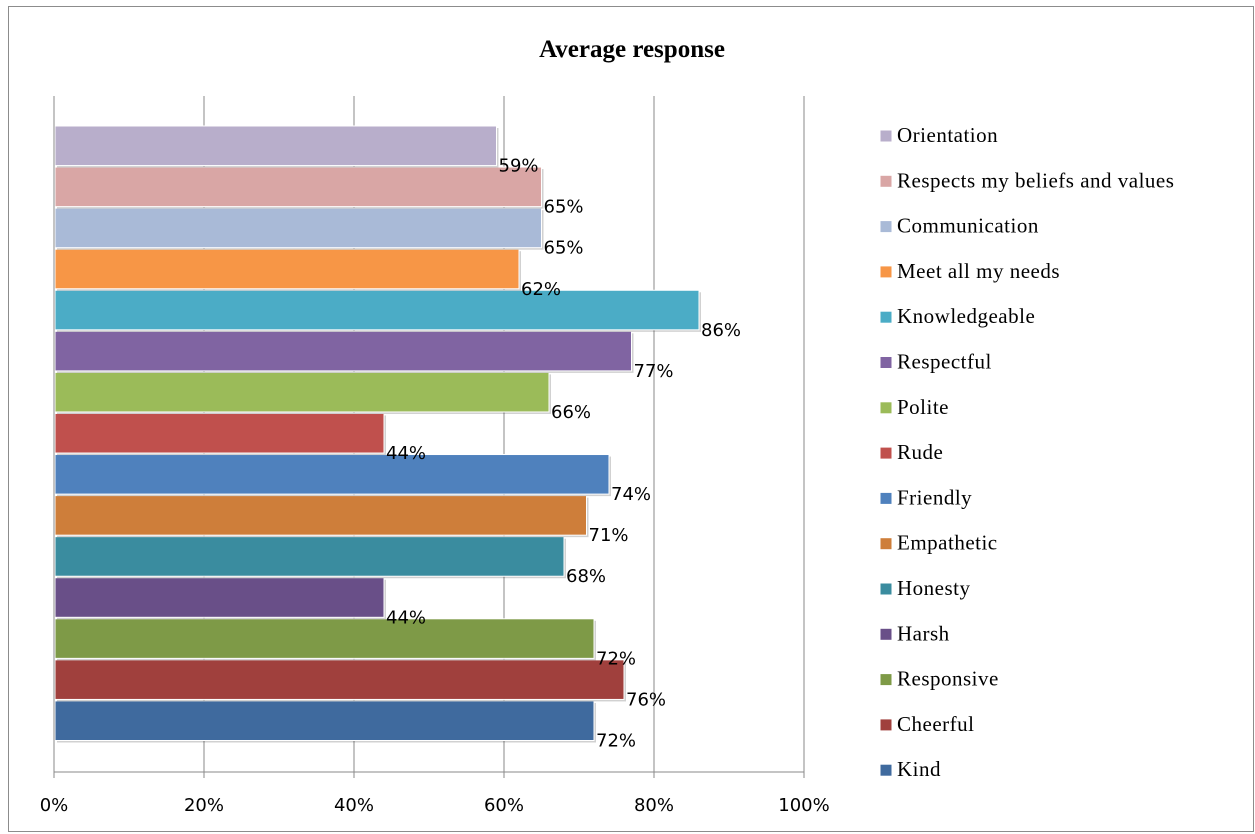 Image resolution: width=1255 pixels, height=834 pixels. What do you see at coordinates (654, 805) in the screenshot?
I see `x-tick-label: 80%` at bounding box center [654, 805].